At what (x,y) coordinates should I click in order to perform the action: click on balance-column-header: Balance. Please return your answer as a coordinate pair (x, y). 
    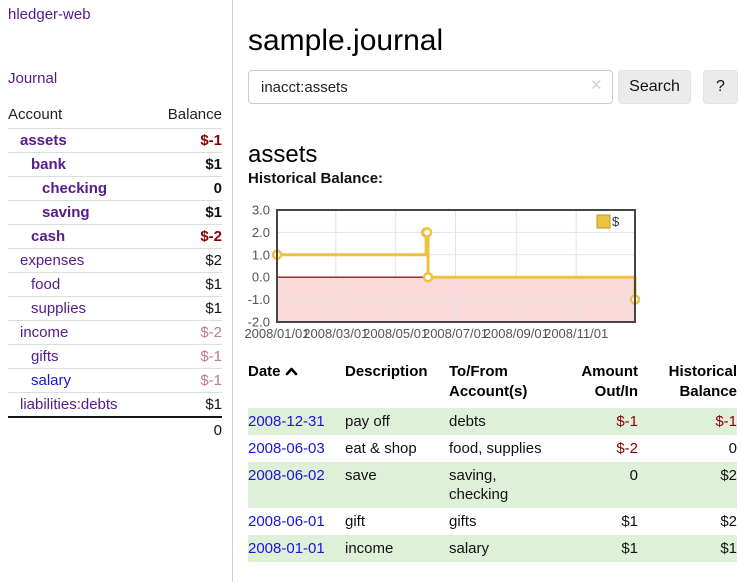
    Looking at the image, I should click on (194, 114).